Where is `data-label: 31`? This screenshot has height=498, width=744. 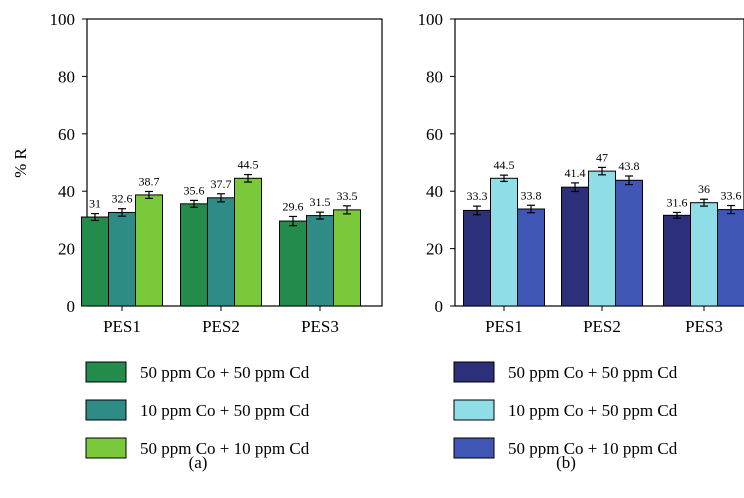
data-label: 31 is located at coordinates (95, 204).